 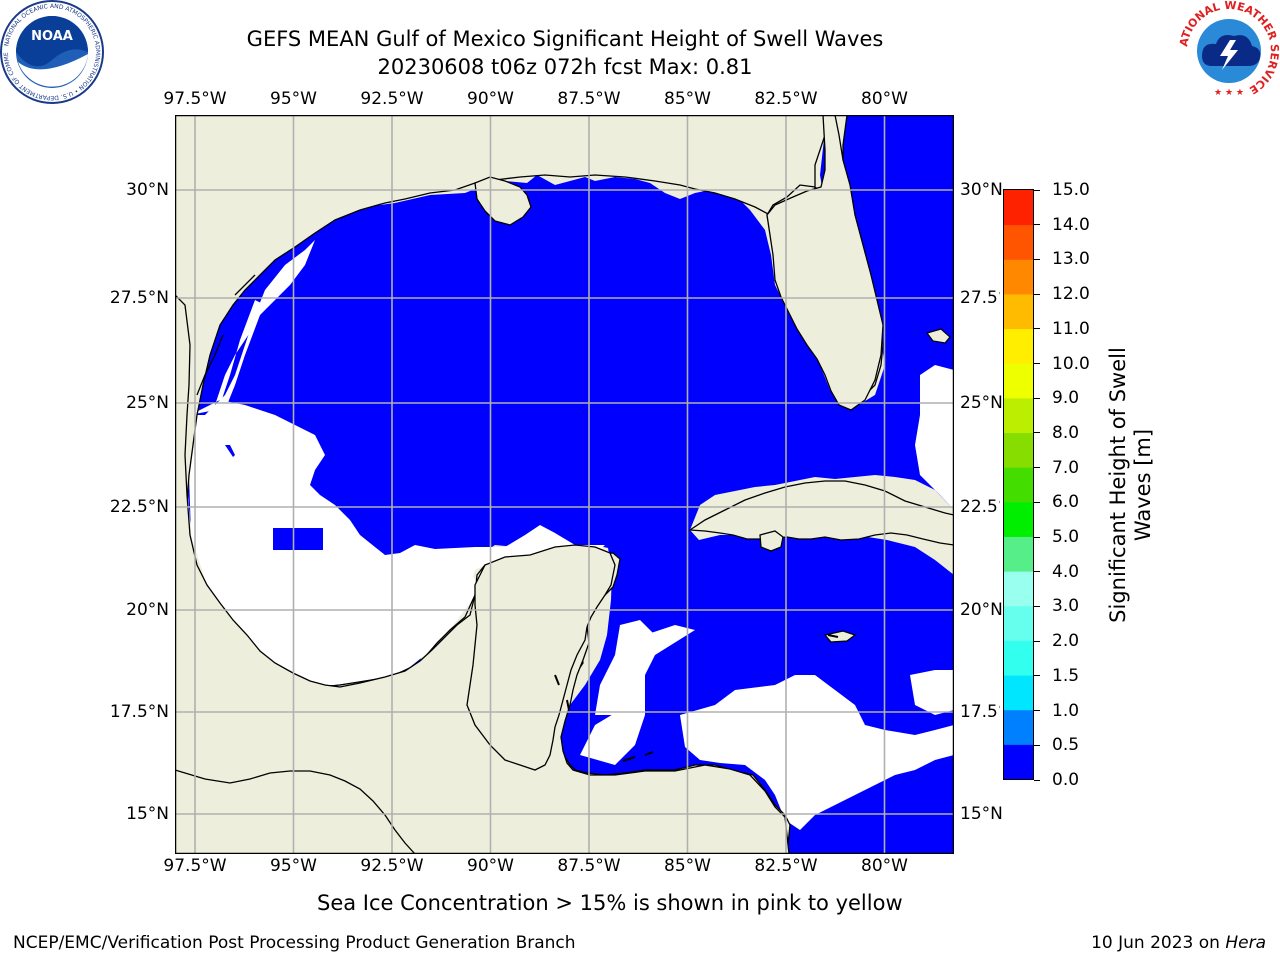 I want to click on colorbar-tick-label: 9.0, so click(x=1066, y=398).